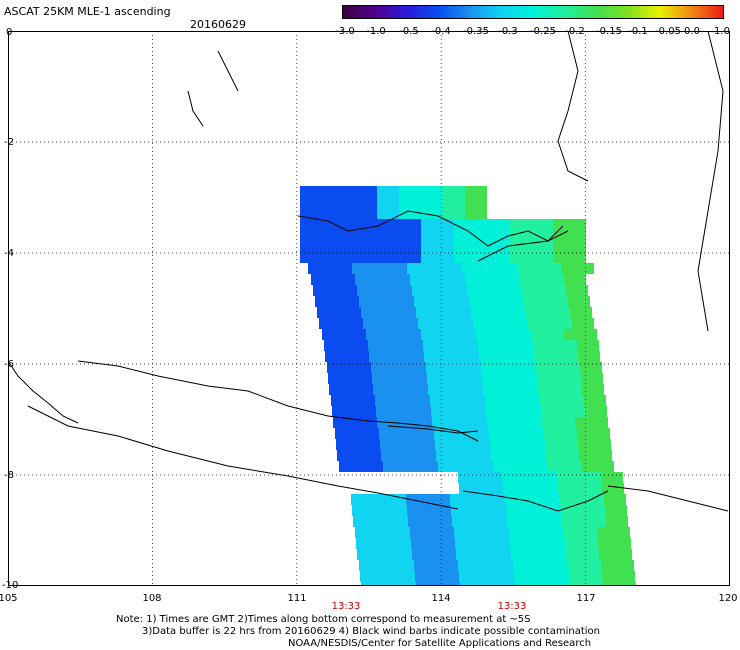 This screenshot has height=650, width=740. What do you see at coordinates (573, 106) in the screenshot?
I see `coastline-segment` at bounding box center [573, 106].